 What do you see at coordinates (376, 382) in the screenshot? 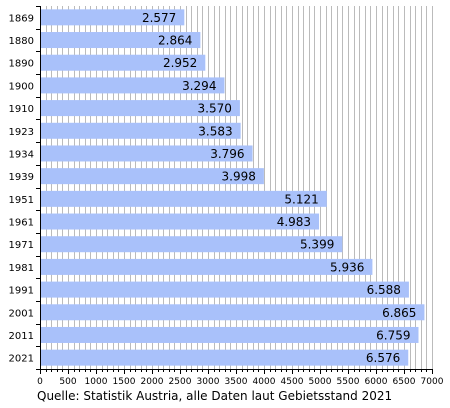
I see `x-tick-label: 6000` at bounding box center [376, 382].